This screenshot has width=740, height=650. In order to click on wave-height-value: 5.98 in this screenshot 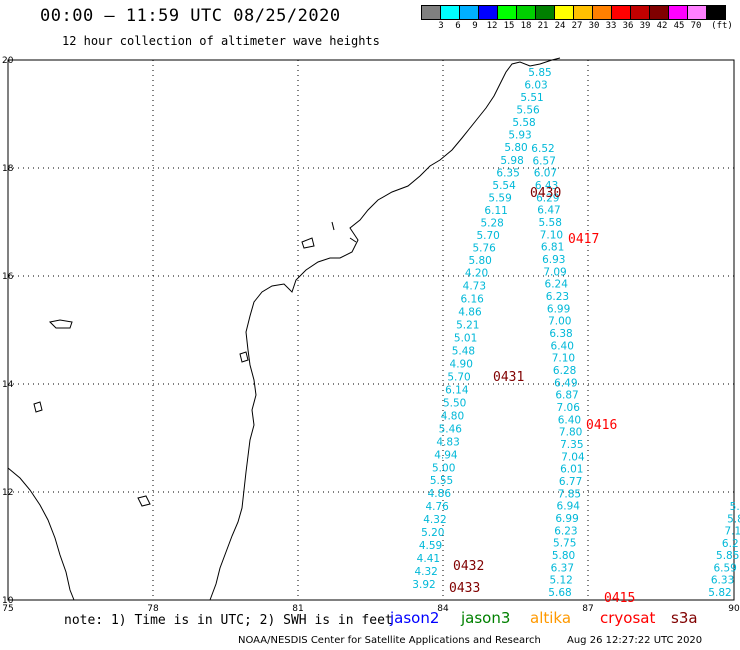, I will do `click(511, 161)`.